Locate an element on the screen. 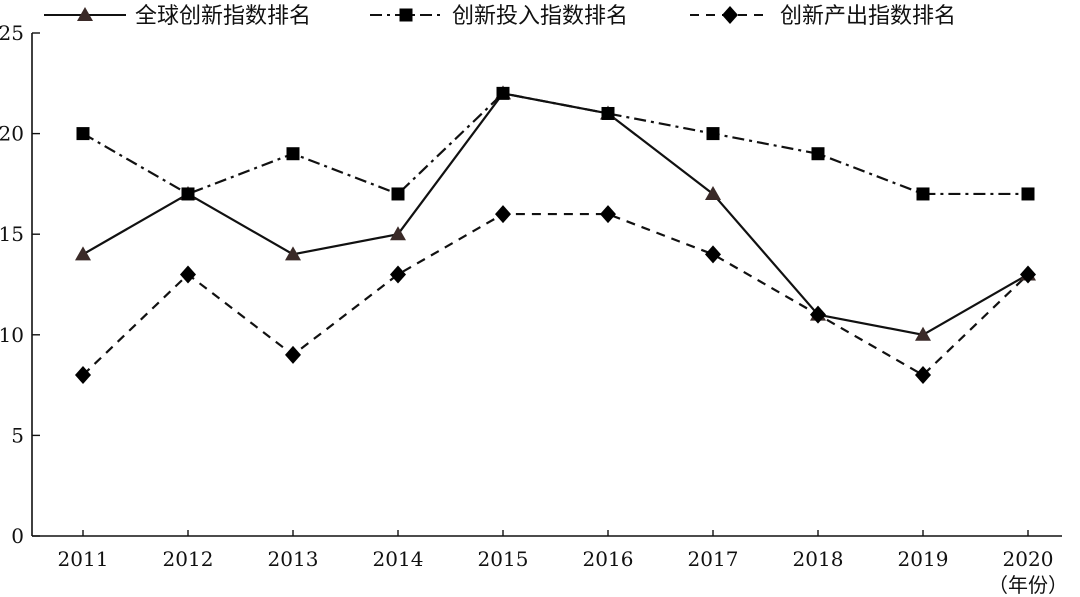  x-tick-label: 2011 is located at coordinates (83, 559).